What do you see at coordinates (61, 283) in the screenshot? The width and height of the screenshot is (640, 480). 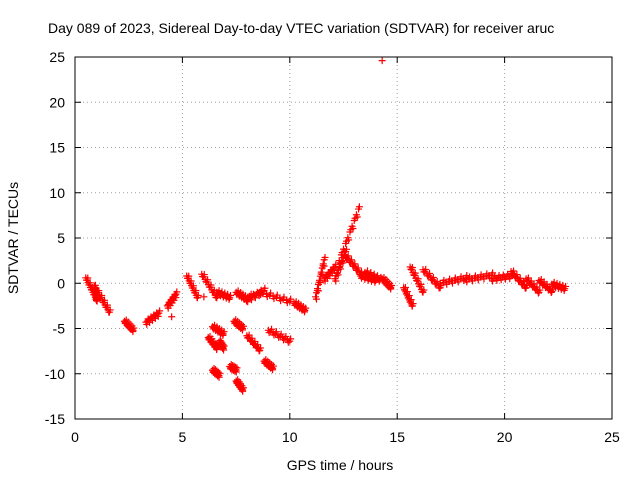 I see `y-tick-label: 0` at bounding box center [61, 283].